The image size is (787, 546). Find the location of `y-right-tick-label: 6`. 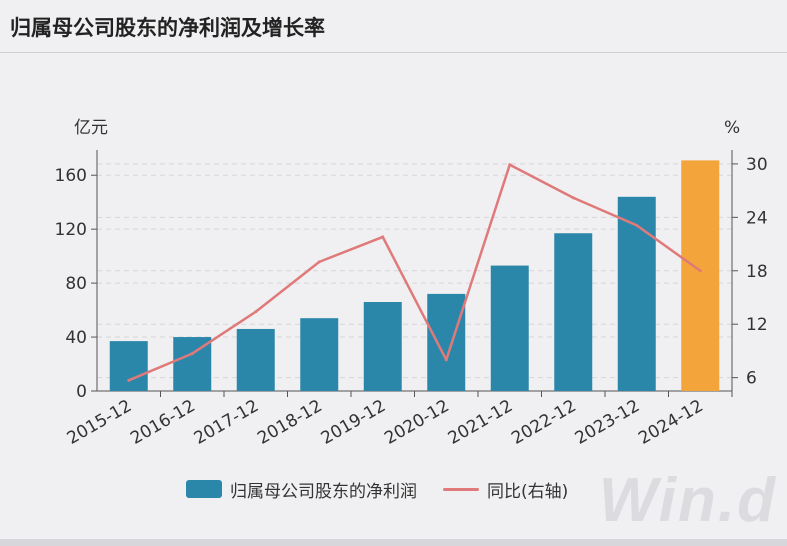

y-right-tick-label: 6 is located at coordinates (751, 379).